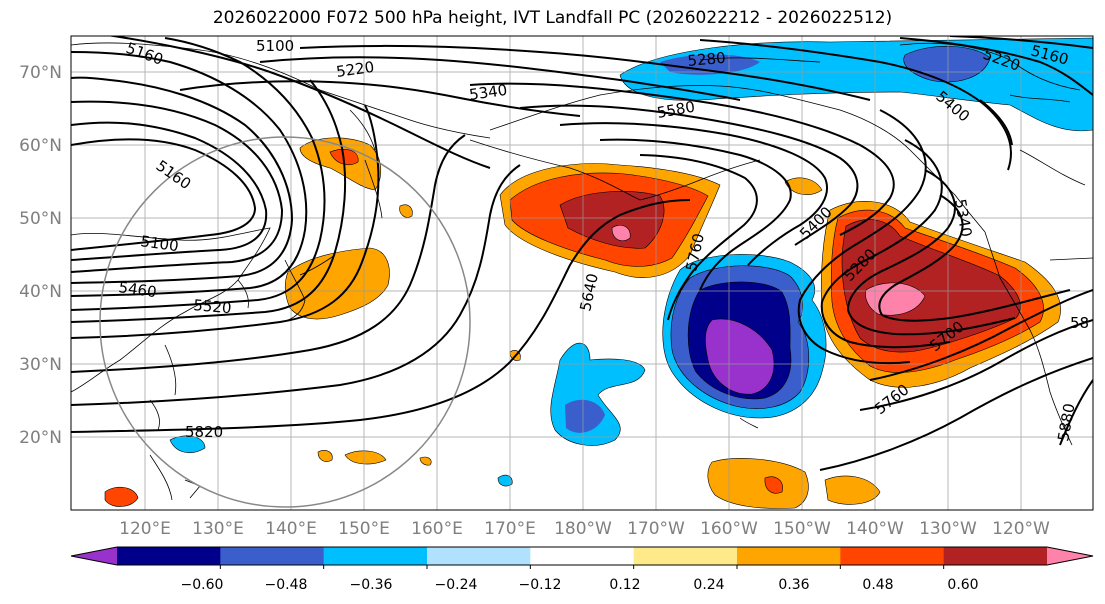 This screenshot has height=604, width=1105. What do you see at coordinates (875, 529) in the screenshot?
I see `lon-label: 140°W` at bounding box center [875, 529].